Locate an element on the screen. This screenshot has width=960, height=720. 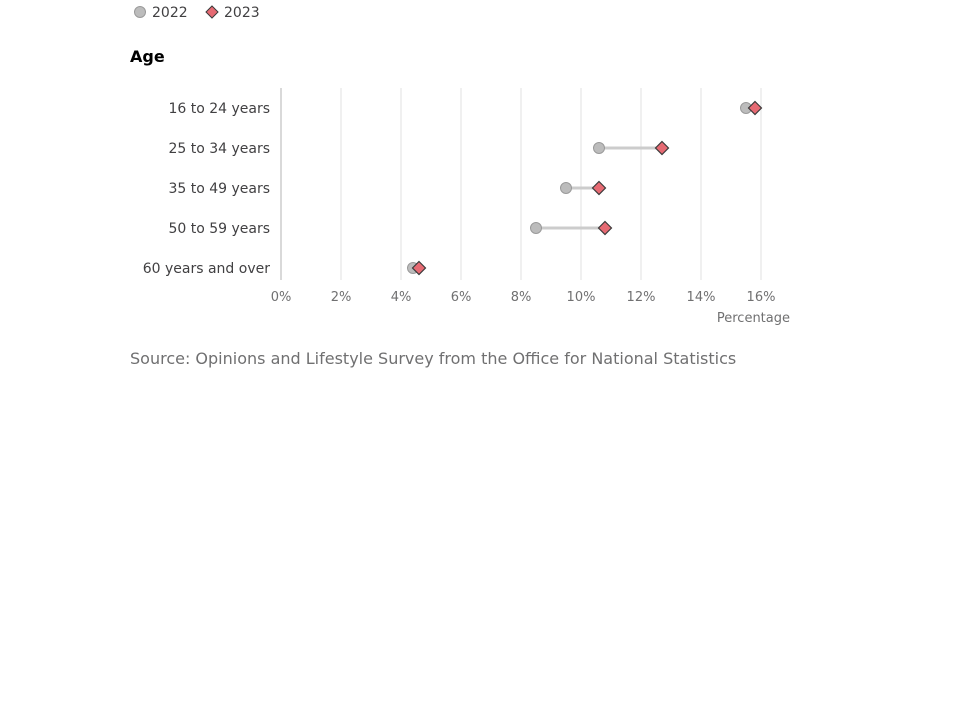
category-label: 35 to 49 years is located at coordinates (219, 189).